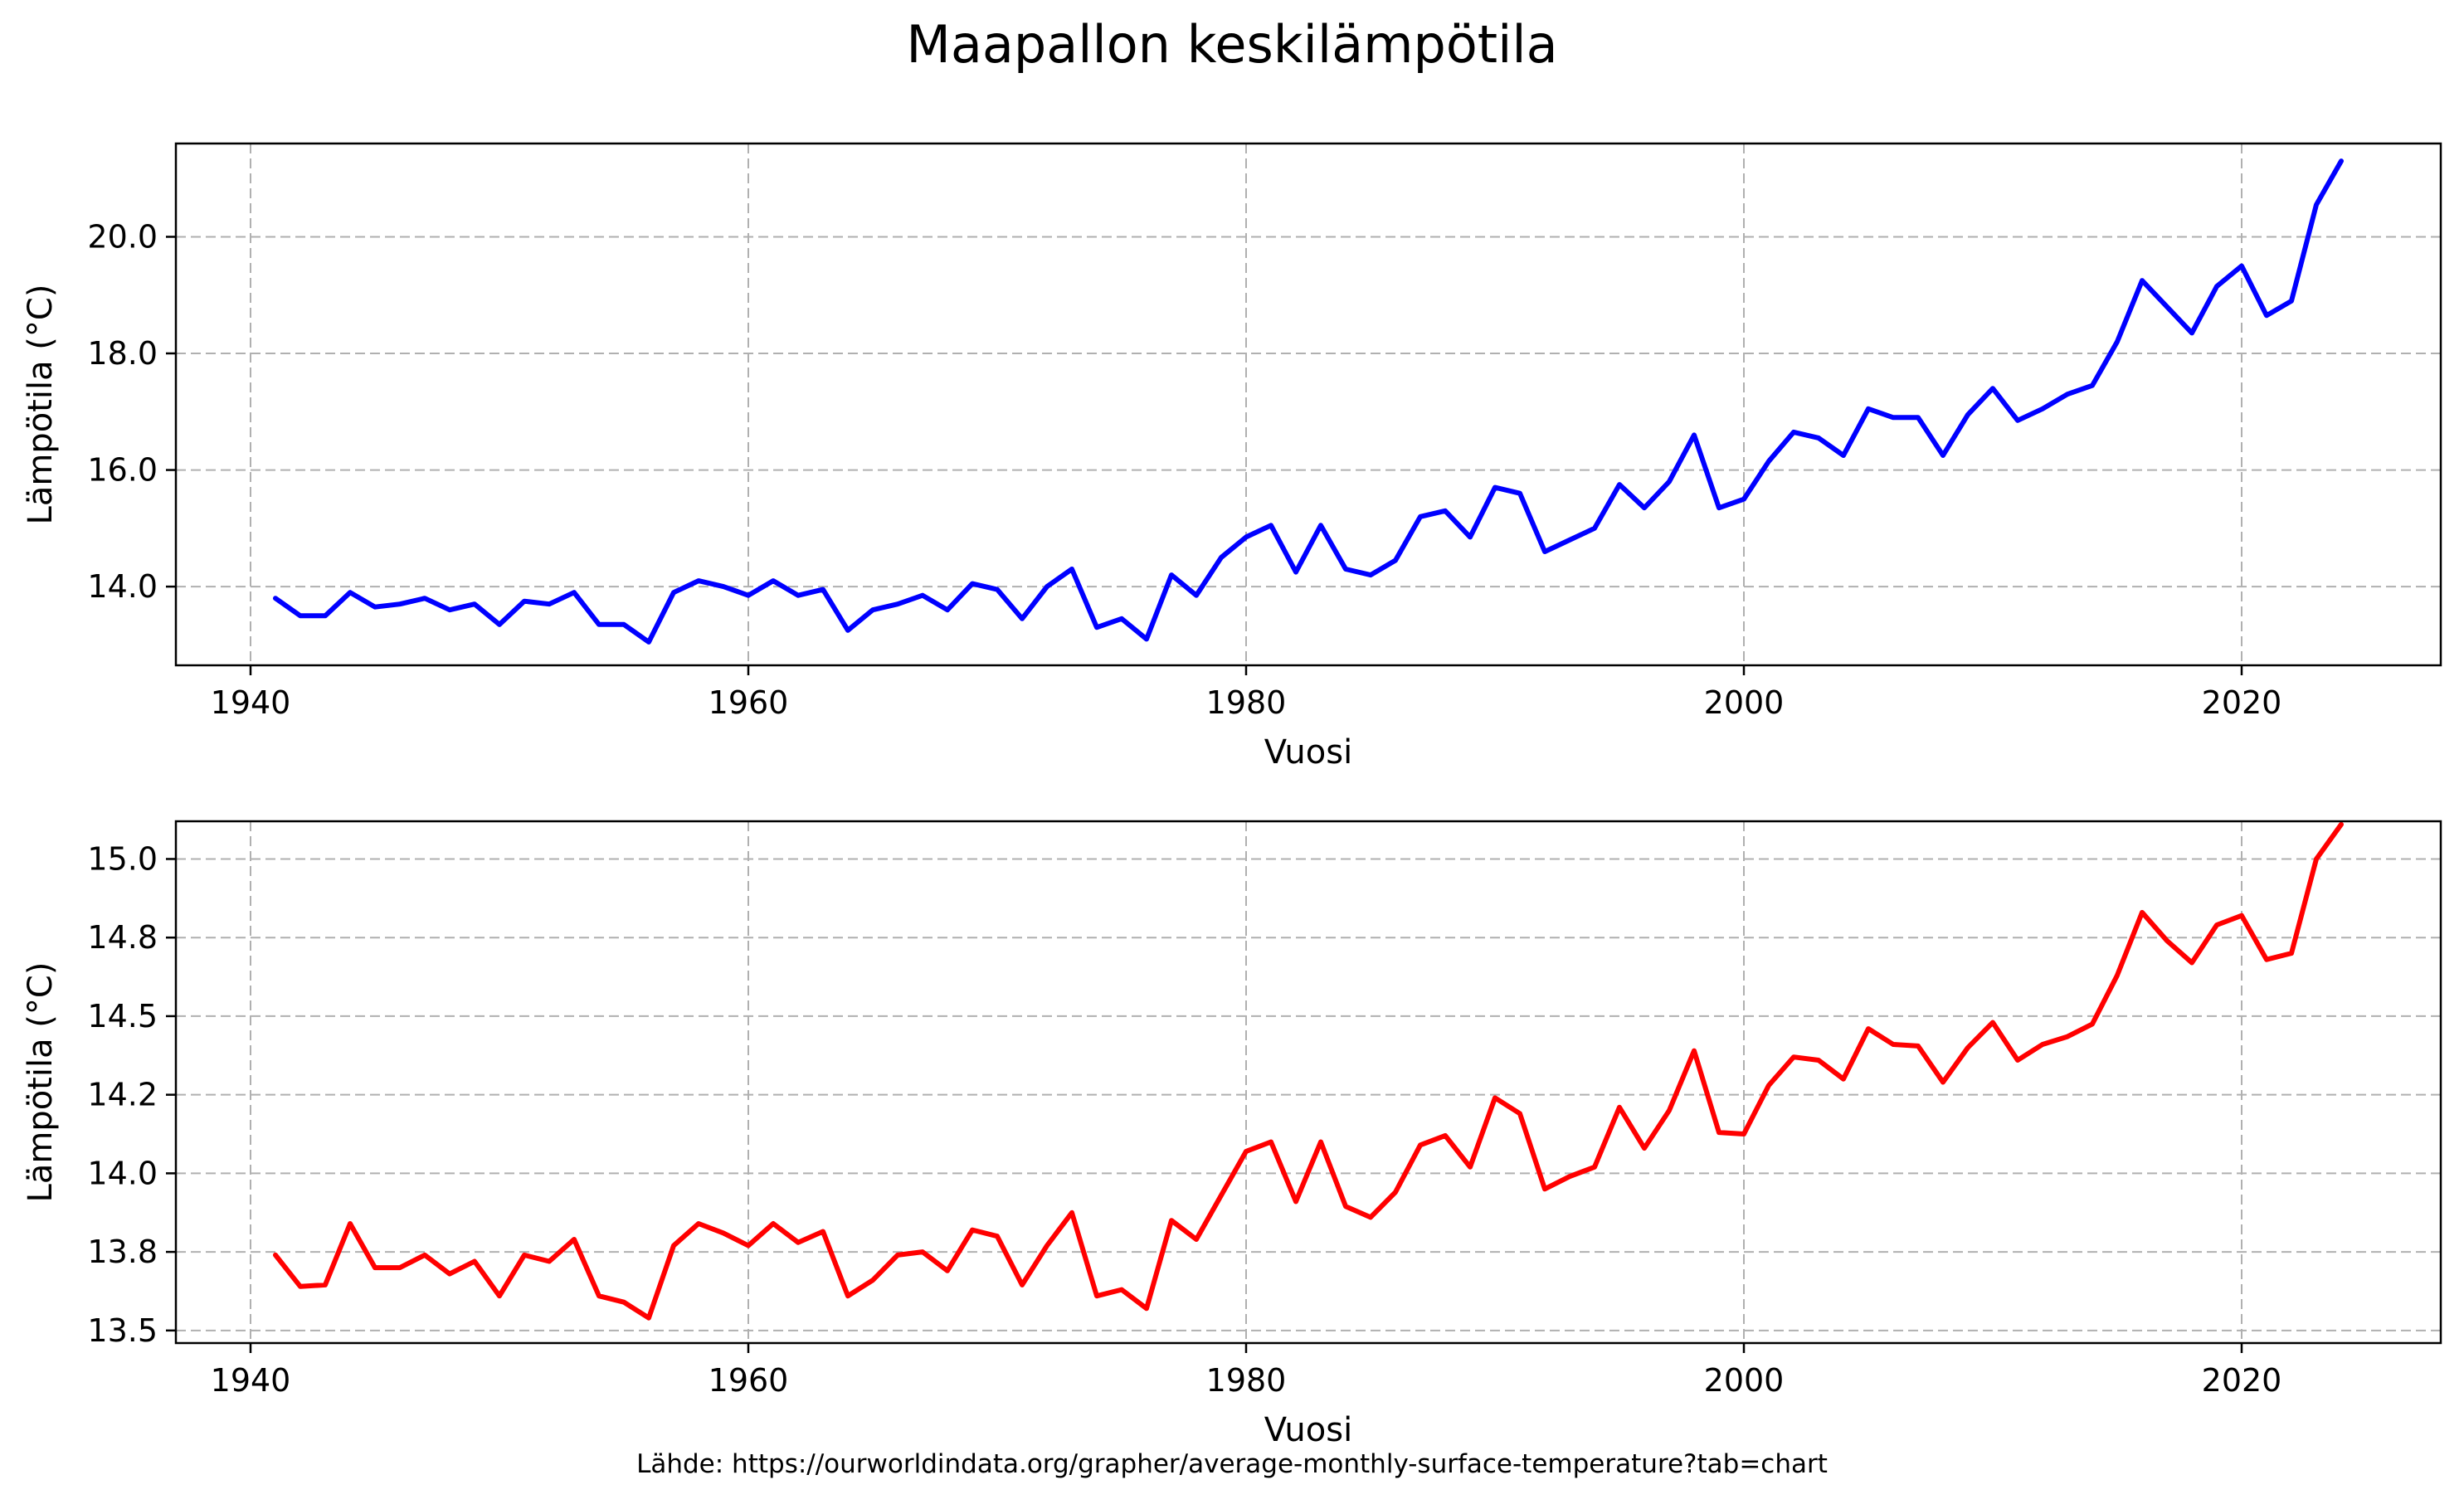 Image resolution: width=2464 pixels, height=1504 pixels. What do you see at coordinates (749, 702) in the screenshot?
I see `panel-1-x-tick-label: 1960` at bounding box center [749, 702].